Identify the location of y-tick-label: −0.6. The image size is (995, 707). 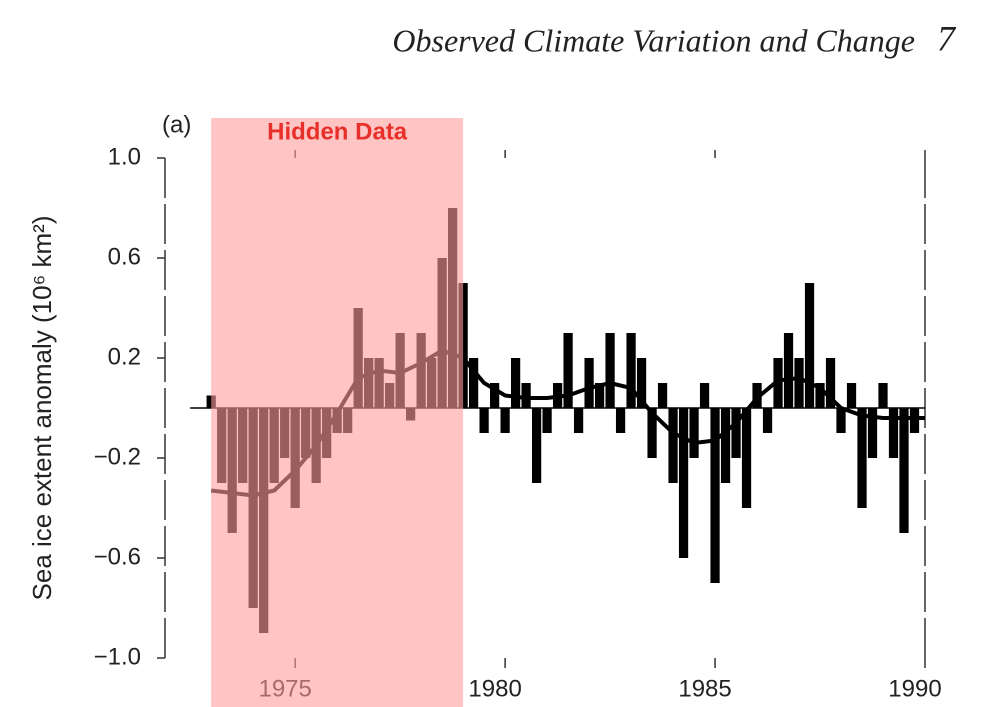
(117, 556).